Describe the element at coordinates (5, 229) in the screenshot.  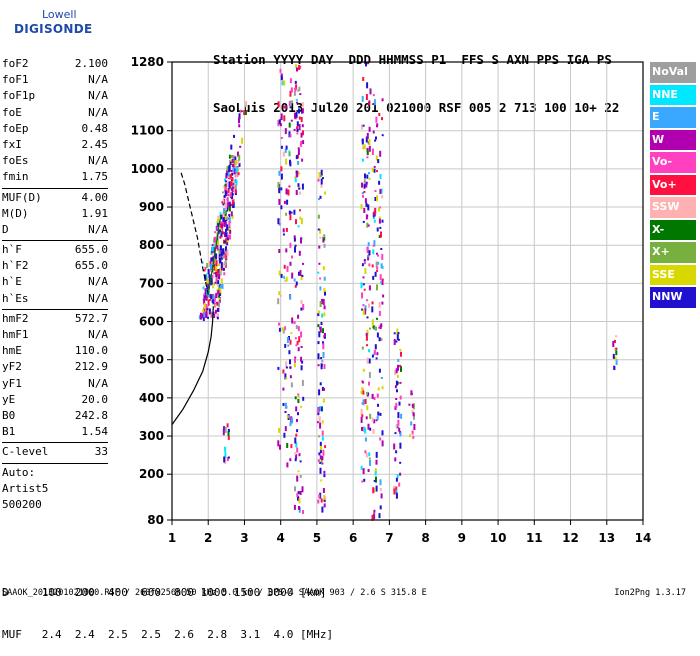
I see `param-name: D` at that location.